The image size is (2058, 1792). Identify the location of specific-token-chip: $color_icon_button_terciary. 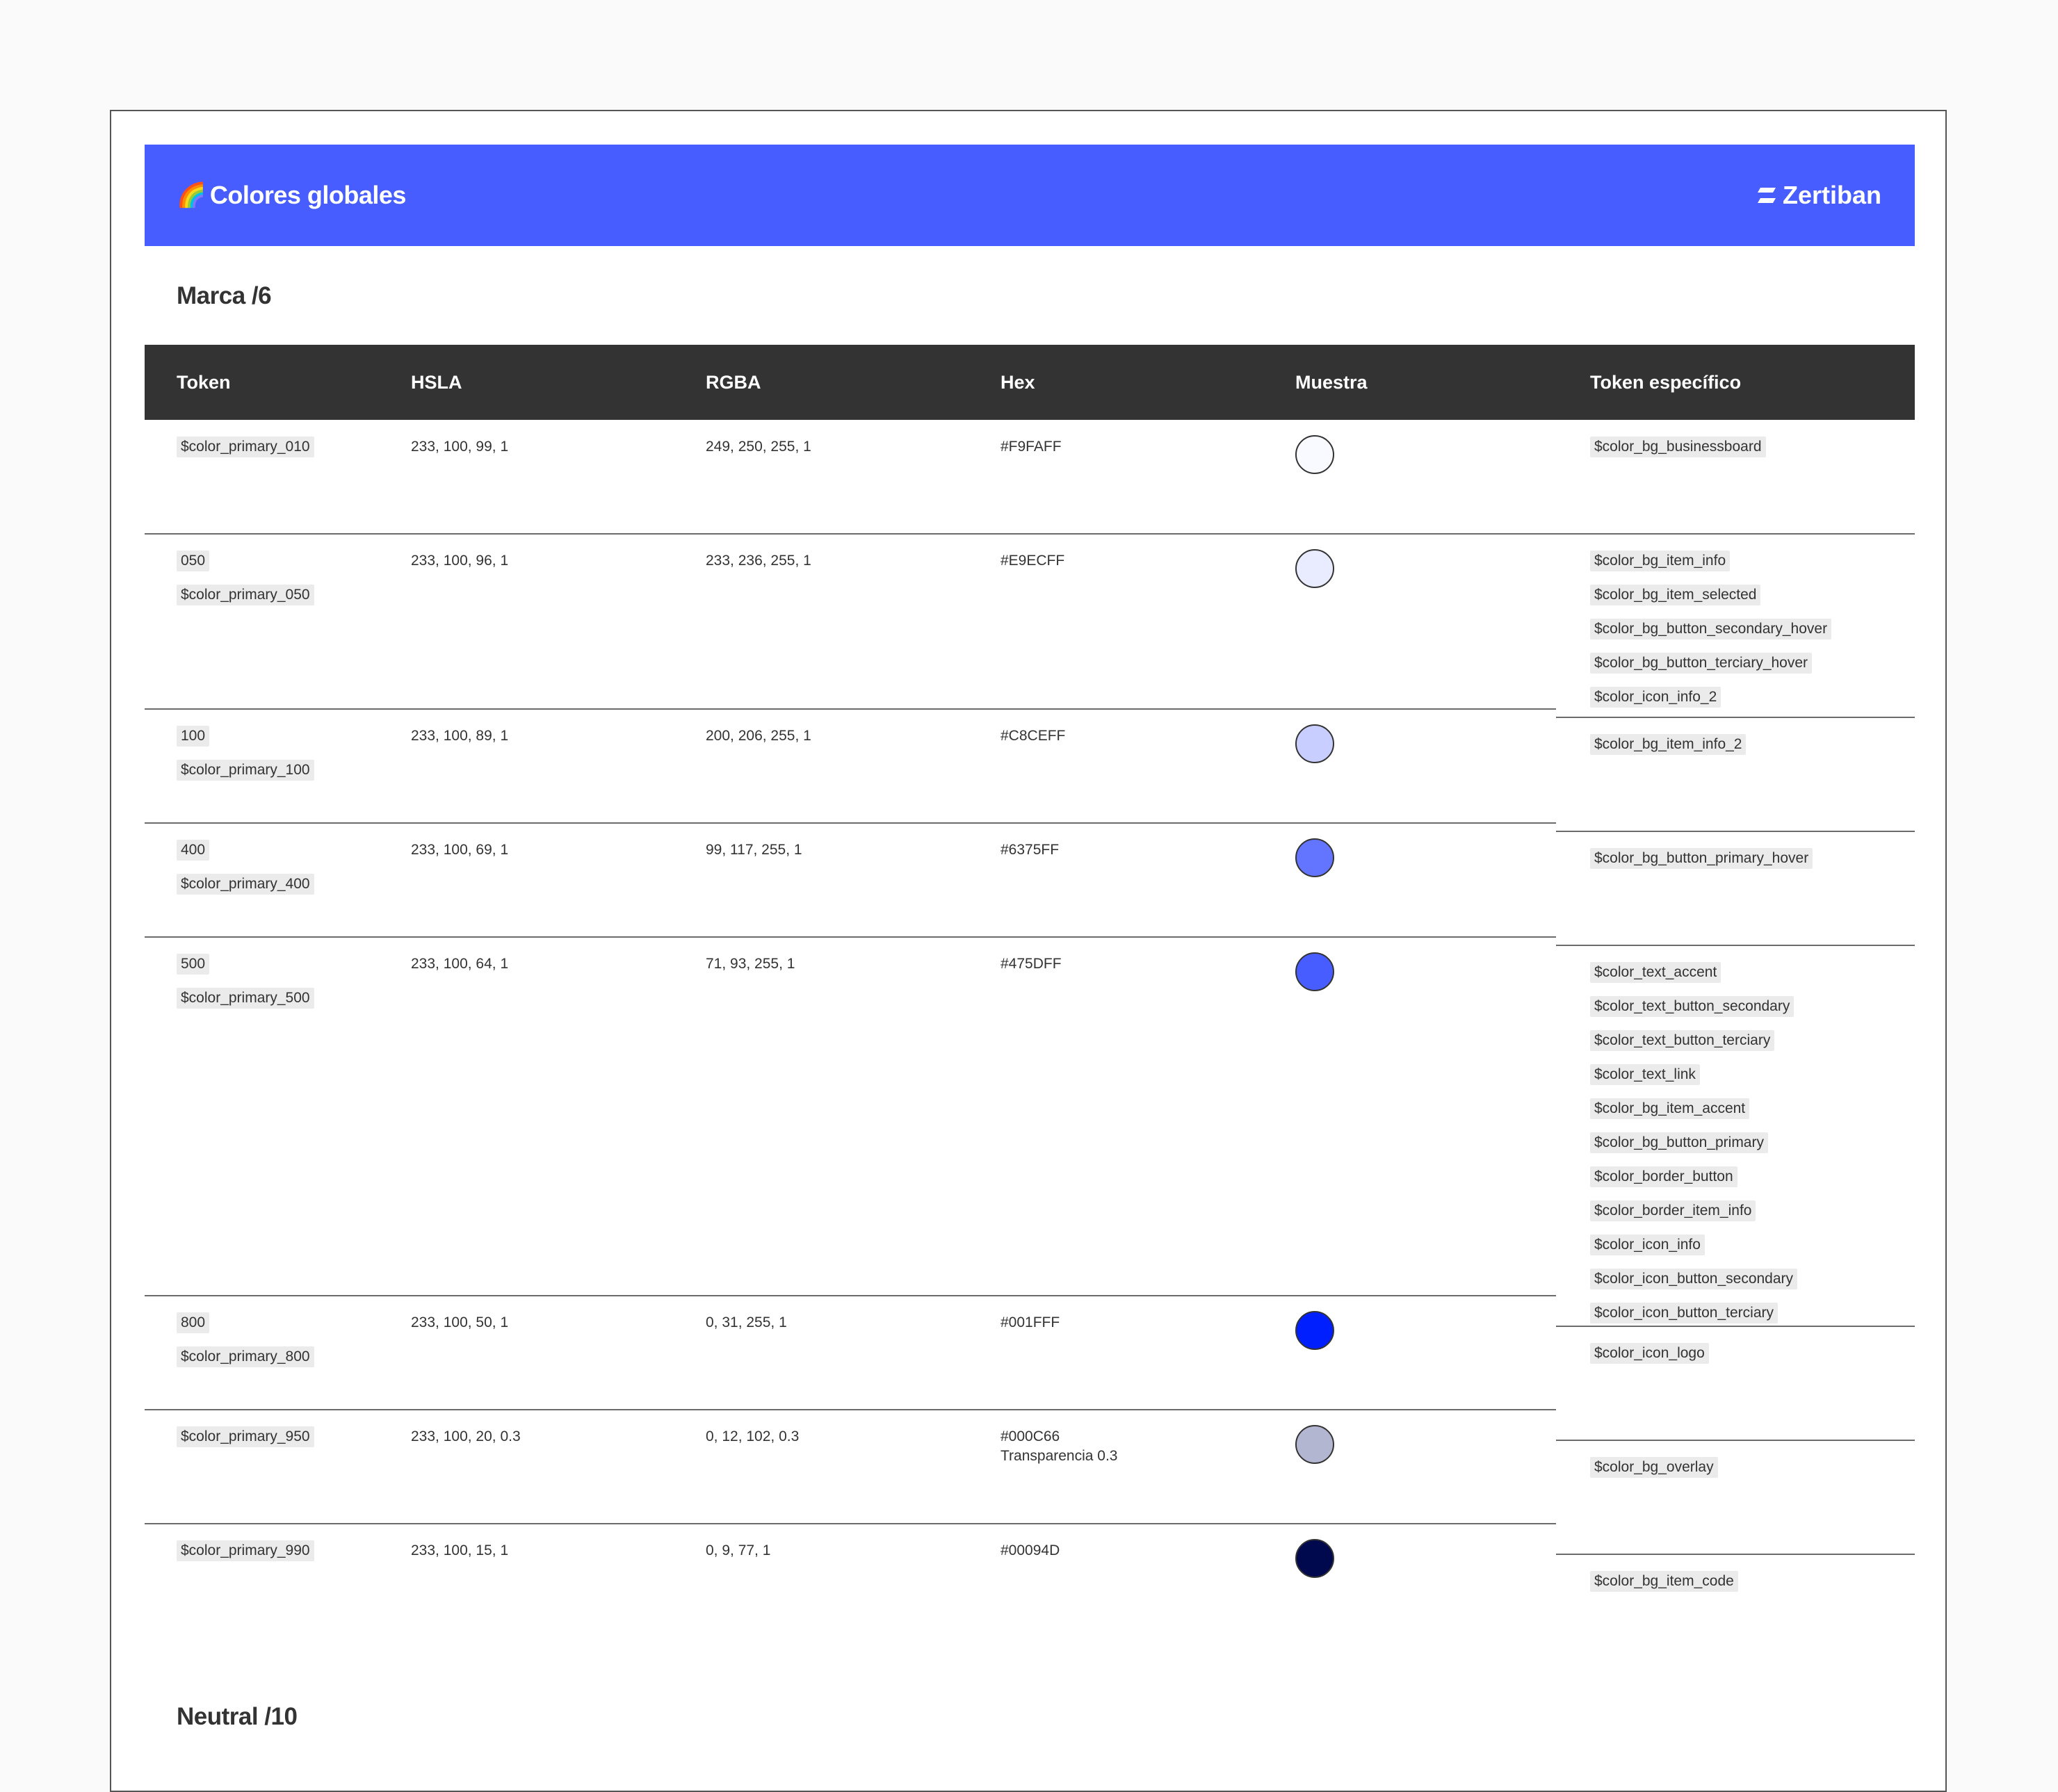
(1684, 1313).